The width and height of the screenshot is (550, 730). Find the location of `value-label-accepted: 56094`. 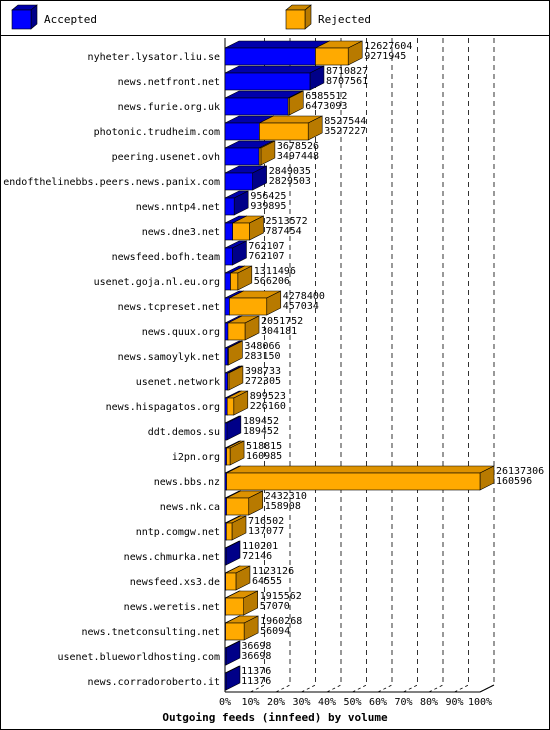

value-label-accepted: 56094 is located at coordinates (275, 631).